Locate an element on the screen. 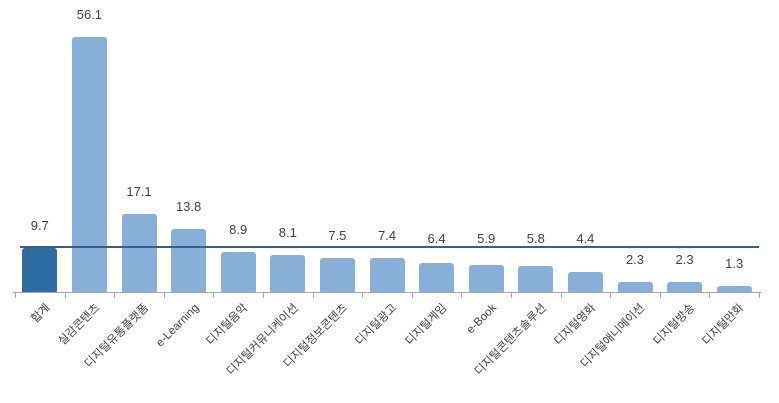 The width and height of the screenshot is (779, 403). reference-line is located at coordinates (389, 246).